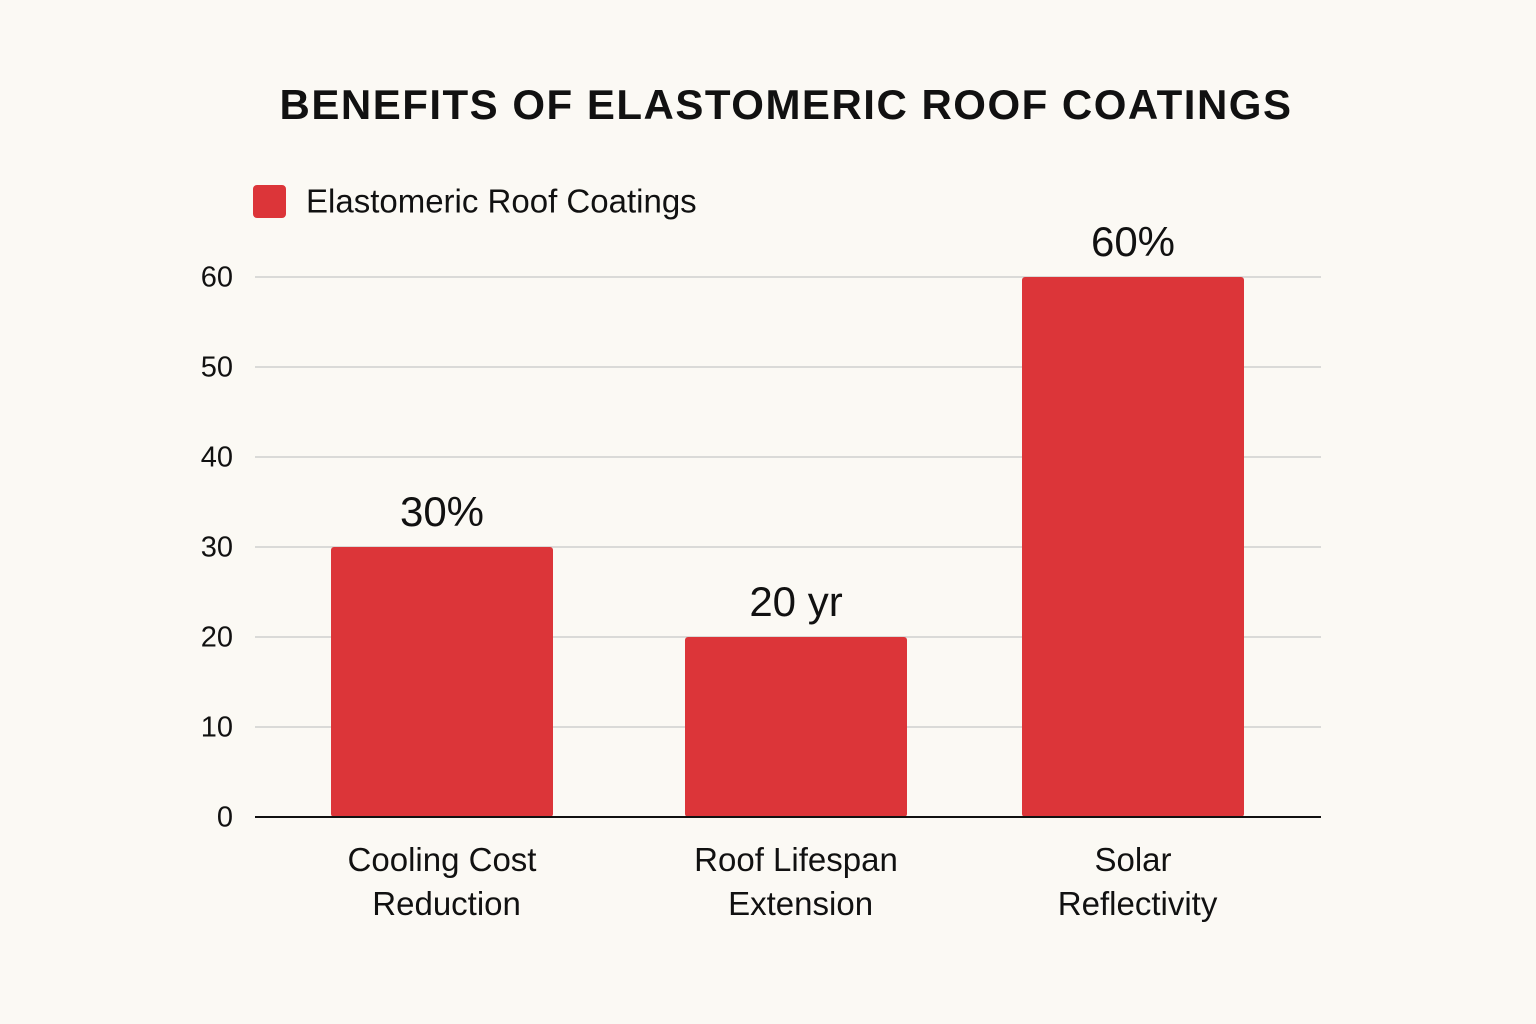 The width and height of the screenshot is (1536, 1024). Describe the element at coordinates (217, 458) in the screenshot. I see `y-tick-label: 40` at that location.